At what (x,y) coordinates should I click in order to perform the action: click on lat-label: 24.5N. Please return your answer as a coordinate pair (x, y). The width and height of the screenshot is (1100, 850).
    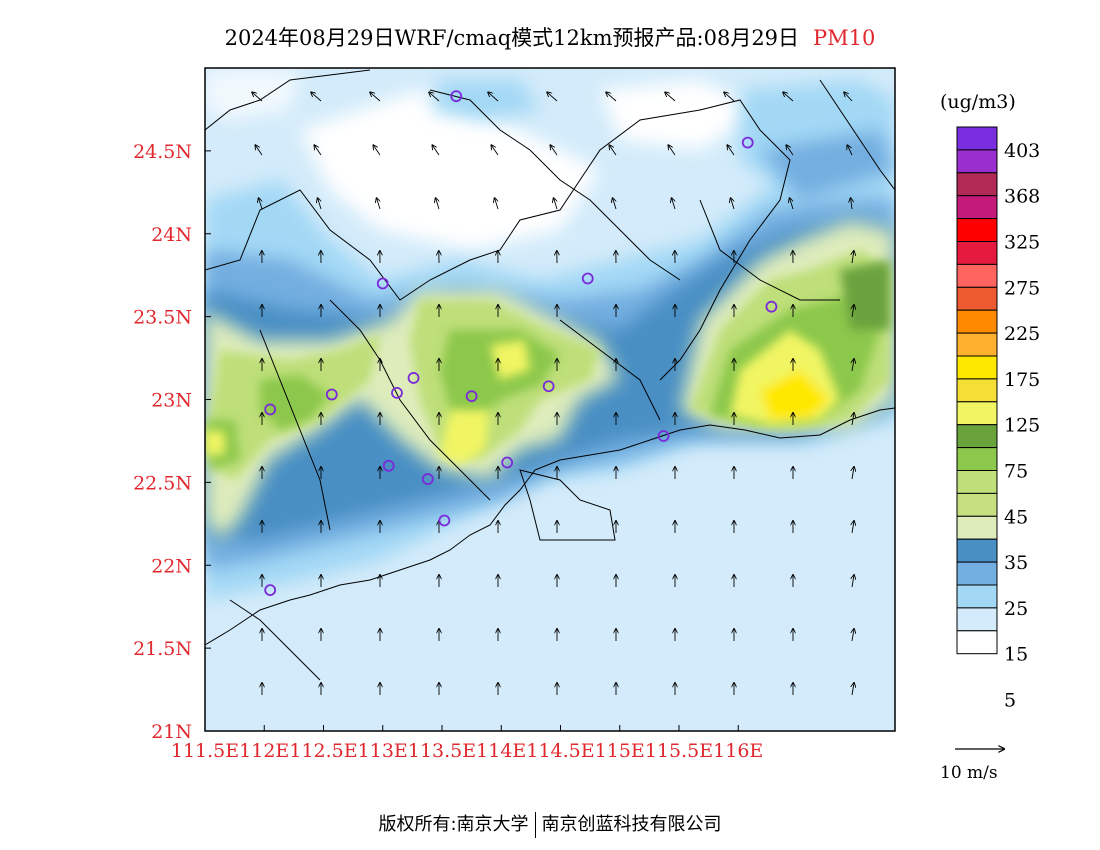
    Looking at the image, I should click on (162, 152).